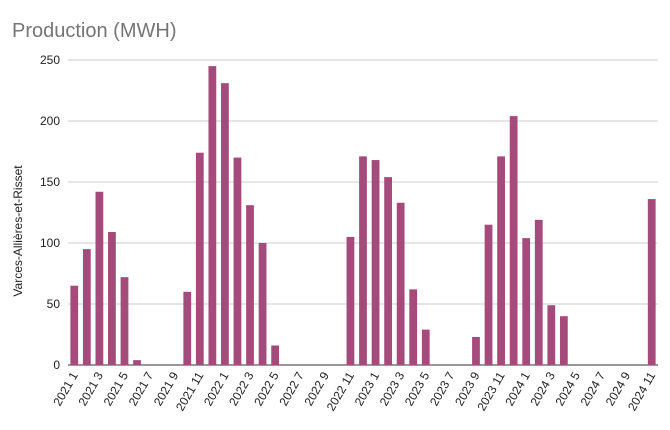 This screenshot has height=430, width=670. I want to click on y-tick-label: 100, so click(50, 243).